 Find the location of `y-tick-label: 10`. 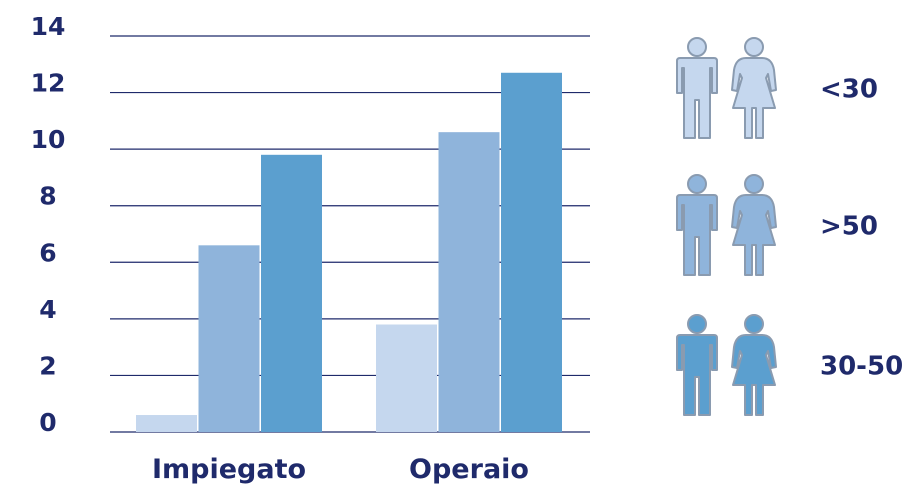

y-tick-label: 10 is located at coordinates (48, 139).